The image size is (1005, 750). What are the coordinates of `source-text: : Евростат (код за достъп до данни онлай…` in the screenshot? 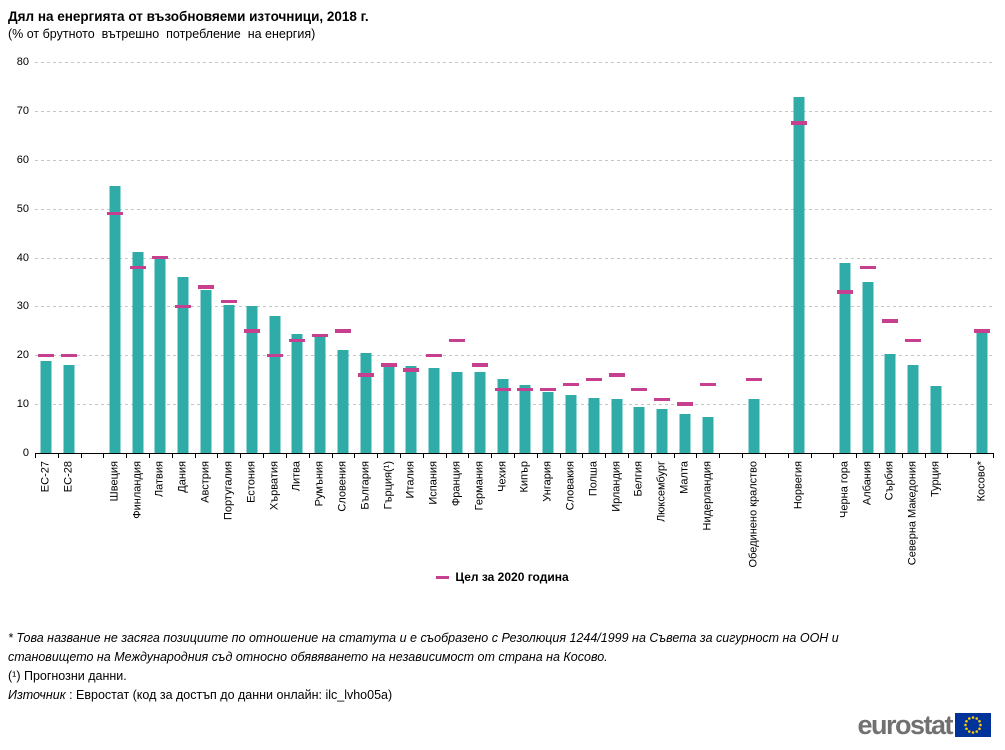 It's located at (229, 695).